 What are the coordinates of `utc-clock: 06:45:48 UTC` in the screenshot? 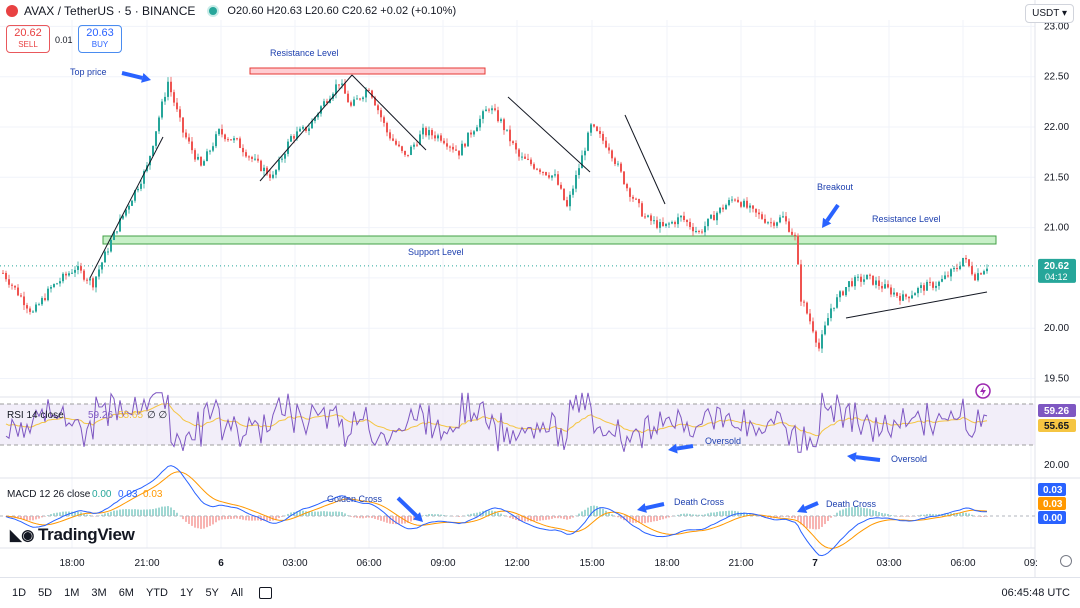 It's located at (1035, 593).